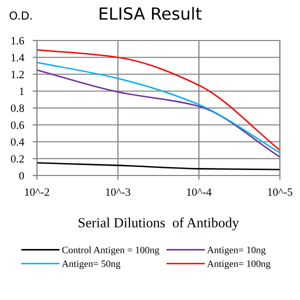 Image resolution: width=300 pixels, height=300 pixels. I want to click on y-axis-title: O.D., so click(21, 15).